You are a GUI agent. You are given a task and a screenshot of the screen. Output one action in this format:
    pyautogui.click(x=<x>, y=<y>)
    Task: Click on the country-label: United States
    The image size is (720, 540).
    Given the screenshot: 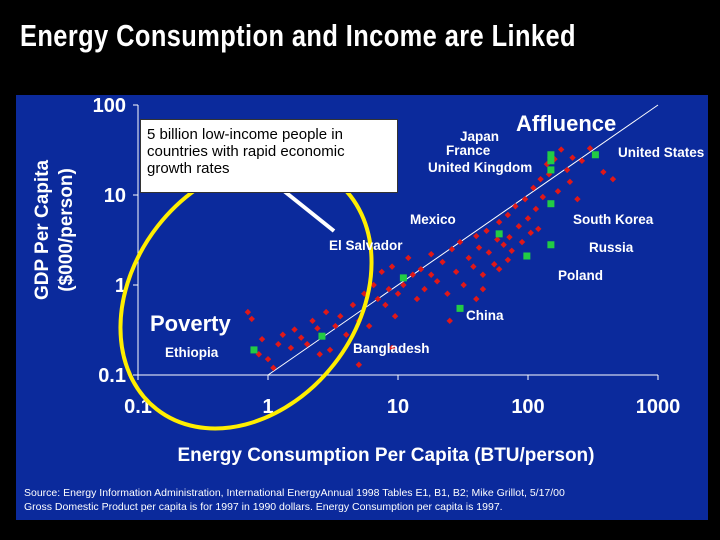 What is the action you would take?
    pyautogui.click(x=661, y=152)
    